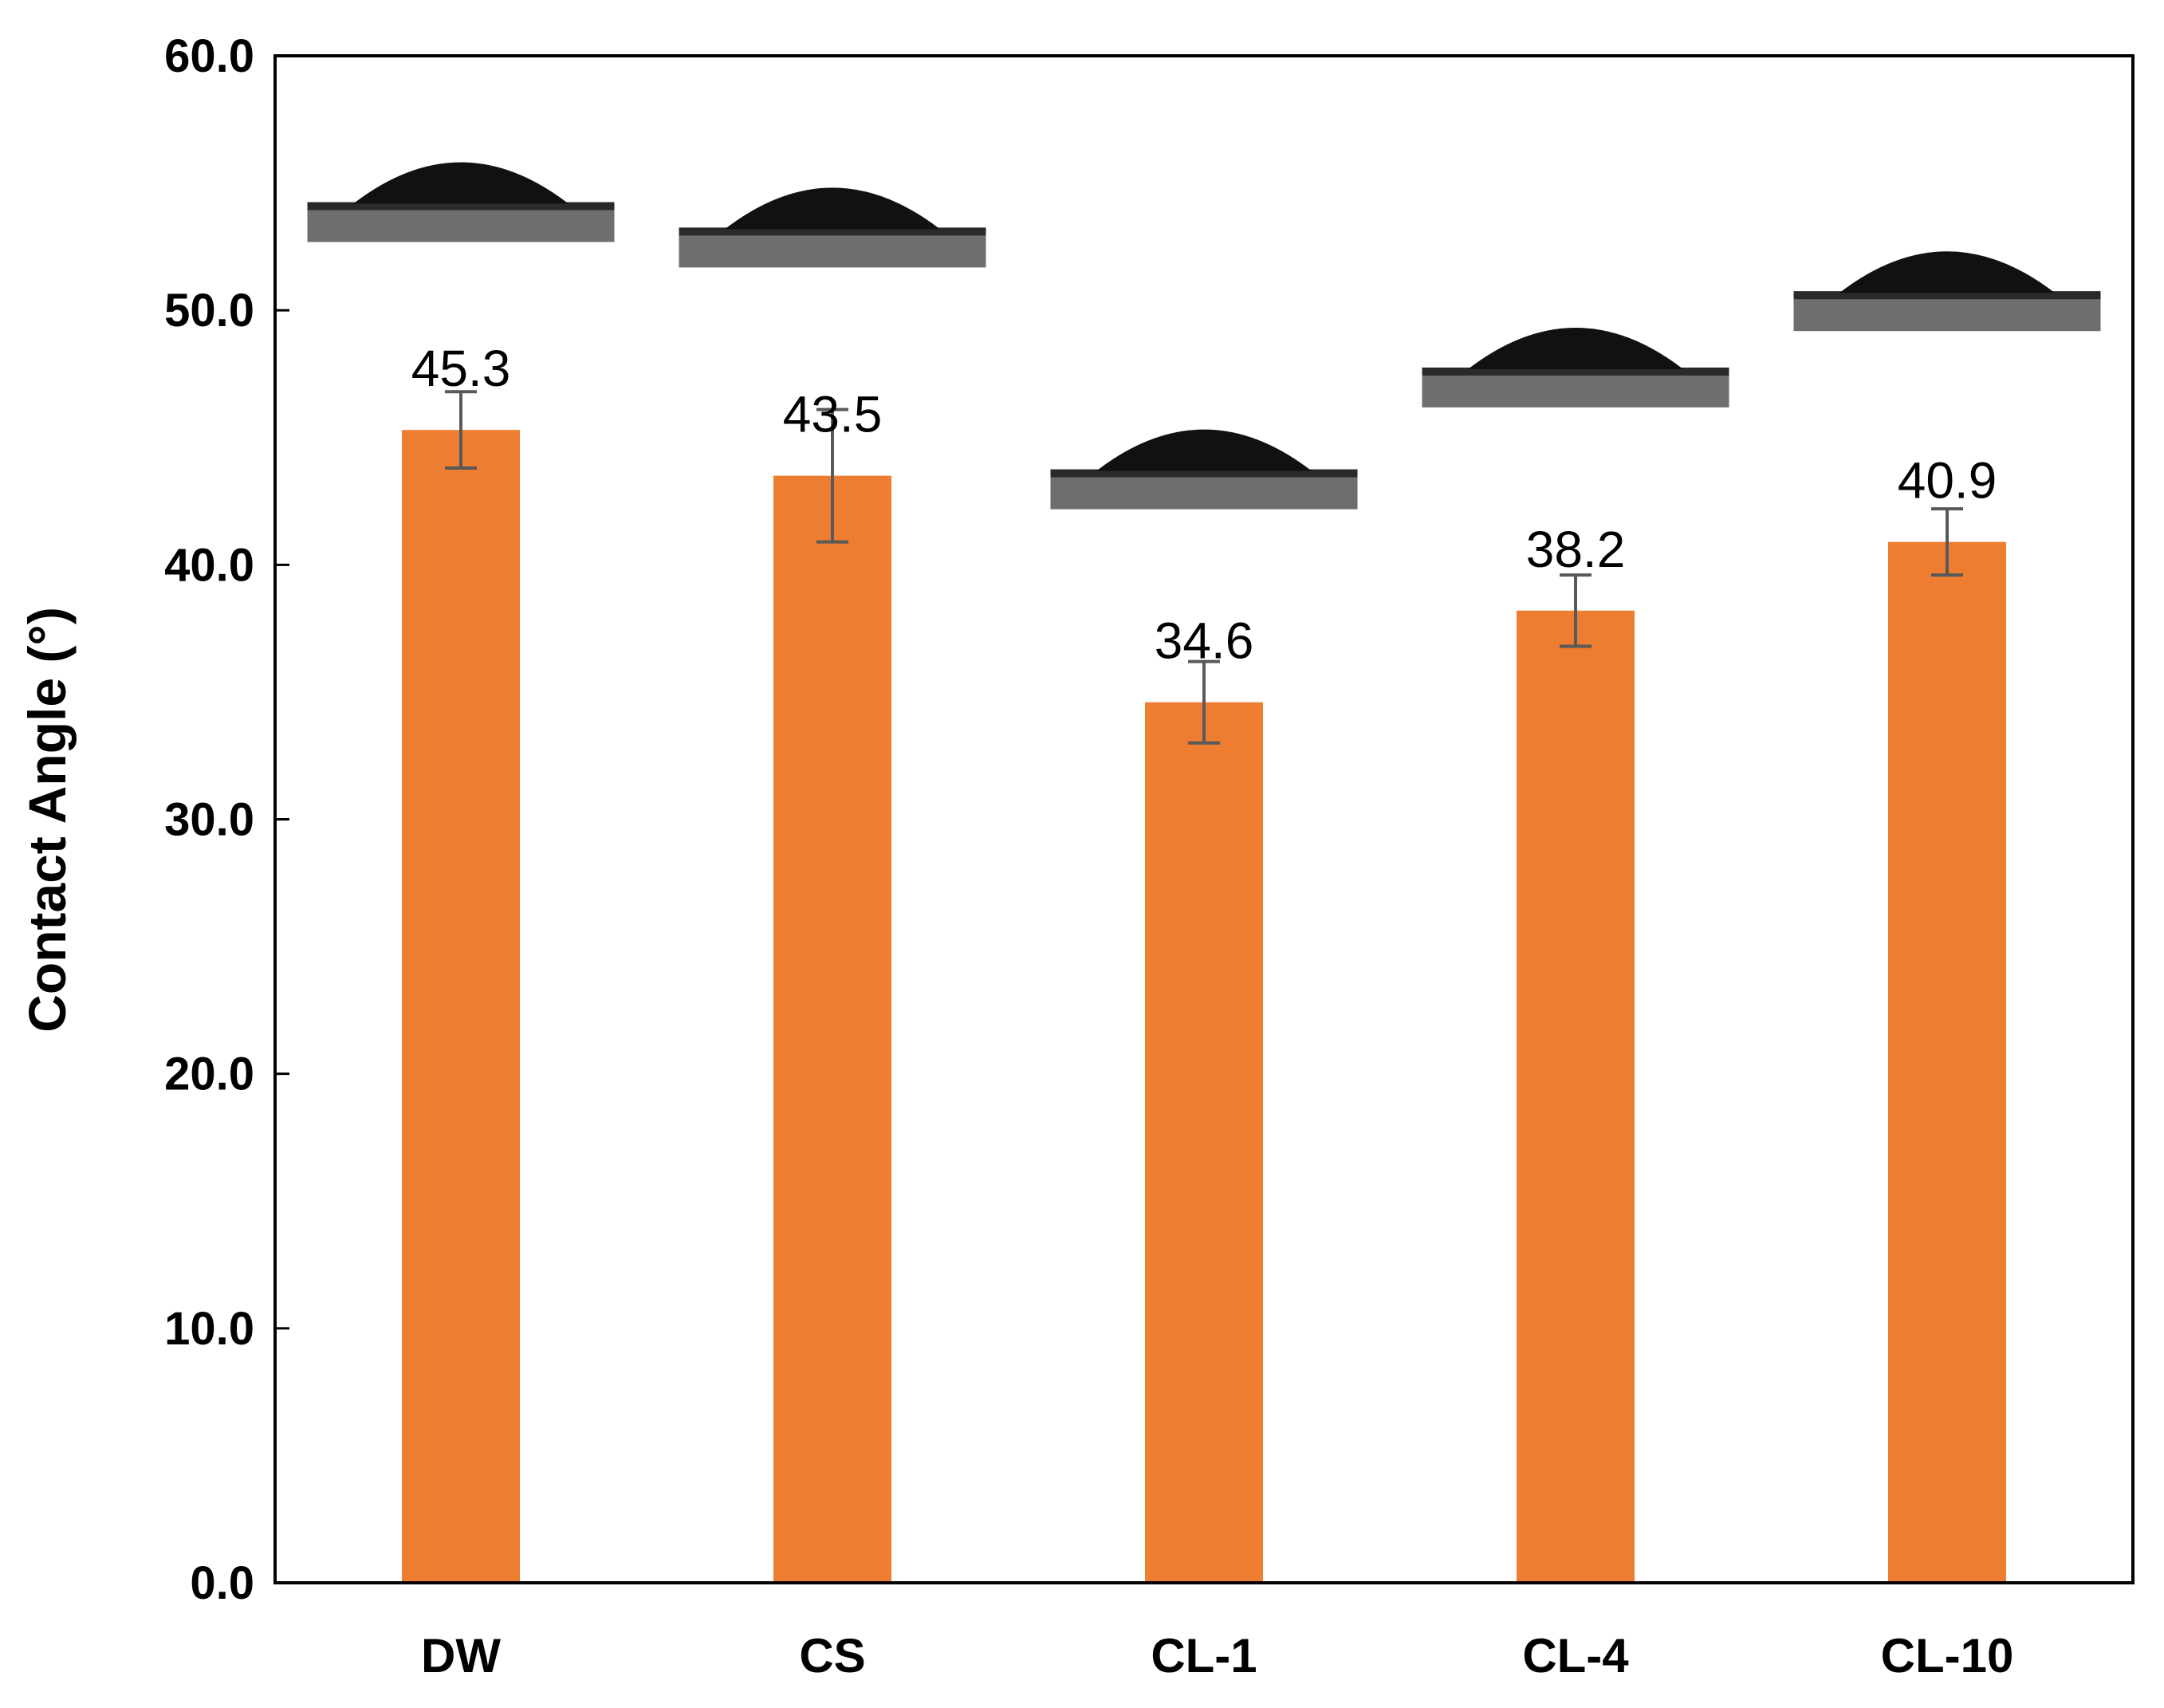 The height and width of the screenshot is (1708, 2164). Describe the element at coordinates (1575, 1655) in the screenshot. I see `x-tick-label-cl-4: CL-4` at that location.